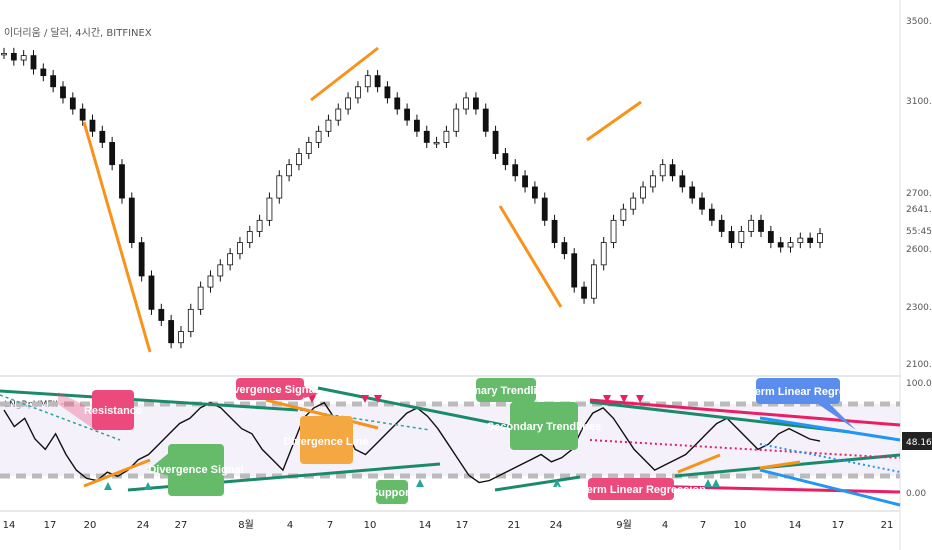 The image size is (932, 550). I want to click on annotation-divergence-signal-top-label: Divergence Signal, so click(269, 390).